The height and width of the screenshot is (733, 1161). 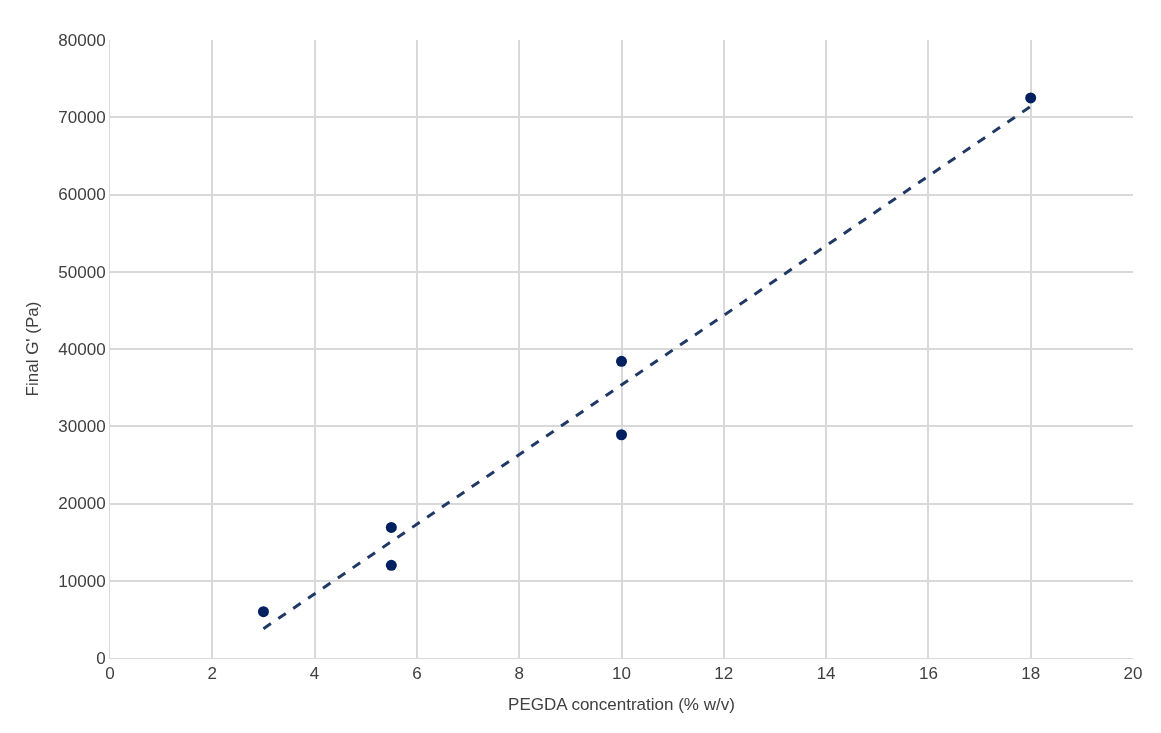 What do you see at coordinates (621, 704) in the screenshot?
I see `x-axis-title: PEGDA concentration (% w/v)` at bounding box center [621, 704].